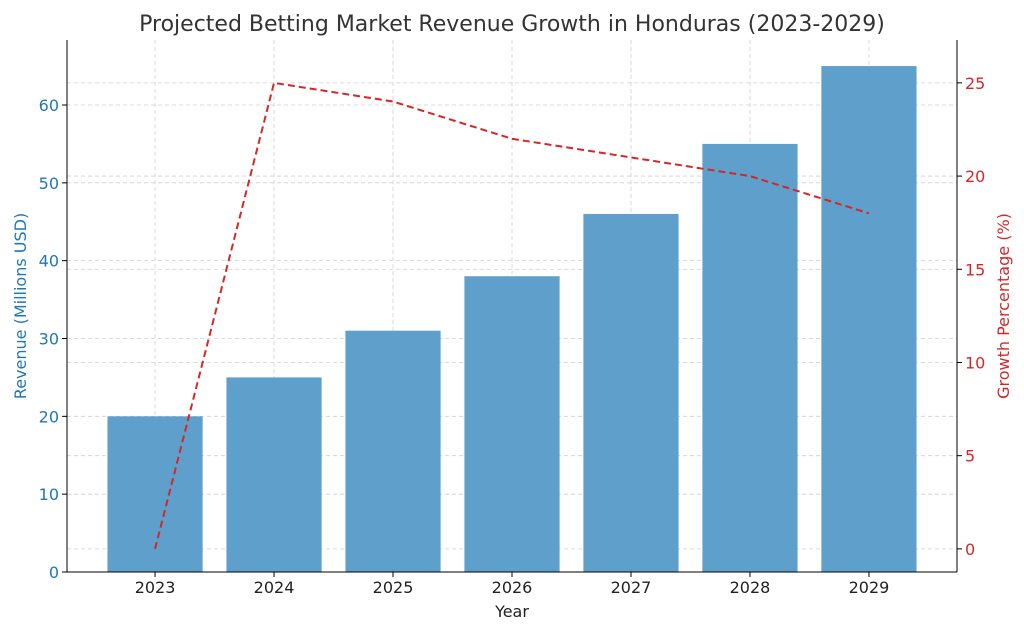  I want to click on x-tick-label: 2023, so click(155, 587).